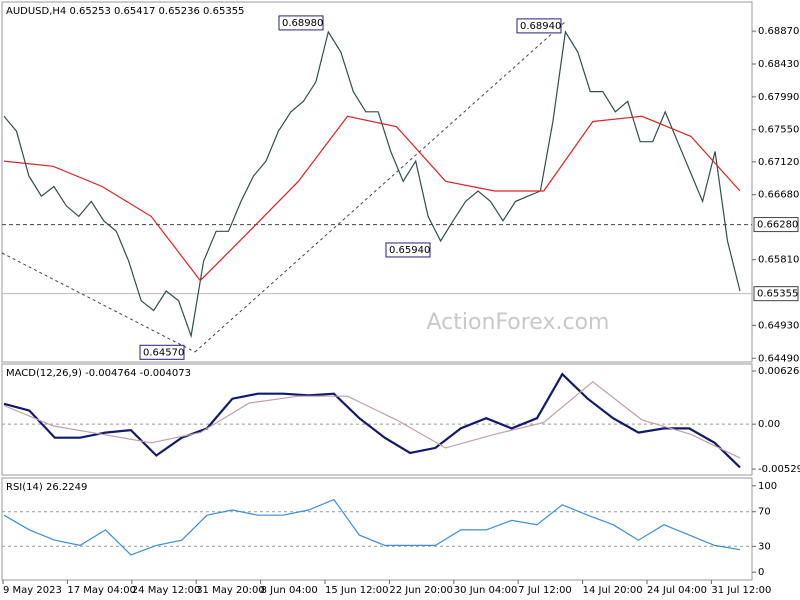  I want to click on last-label: 0.65355, so click(777, 294).